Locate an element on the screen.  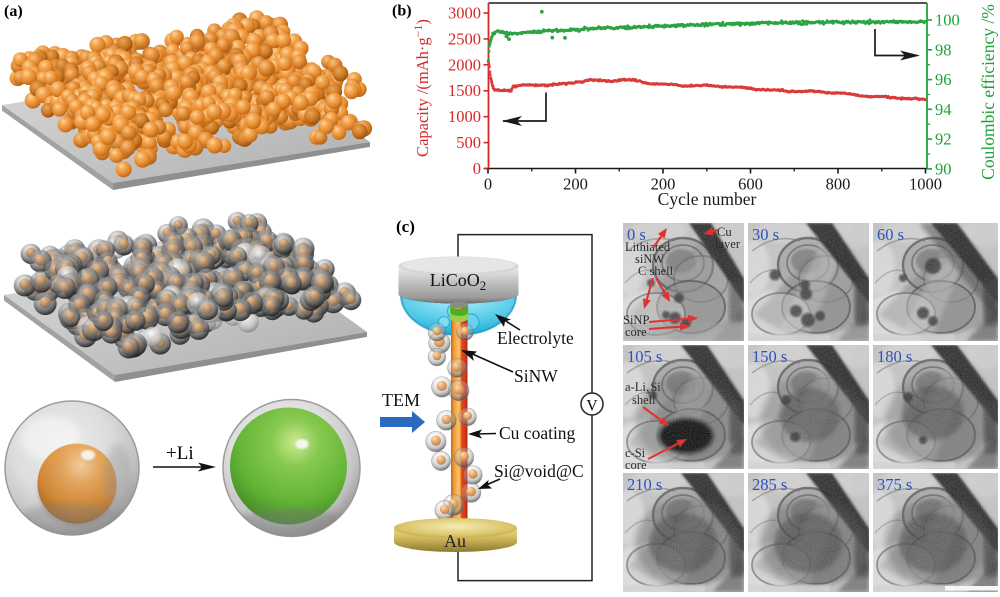
svg-text: Electrolyte is located at coordinates (535, 338).